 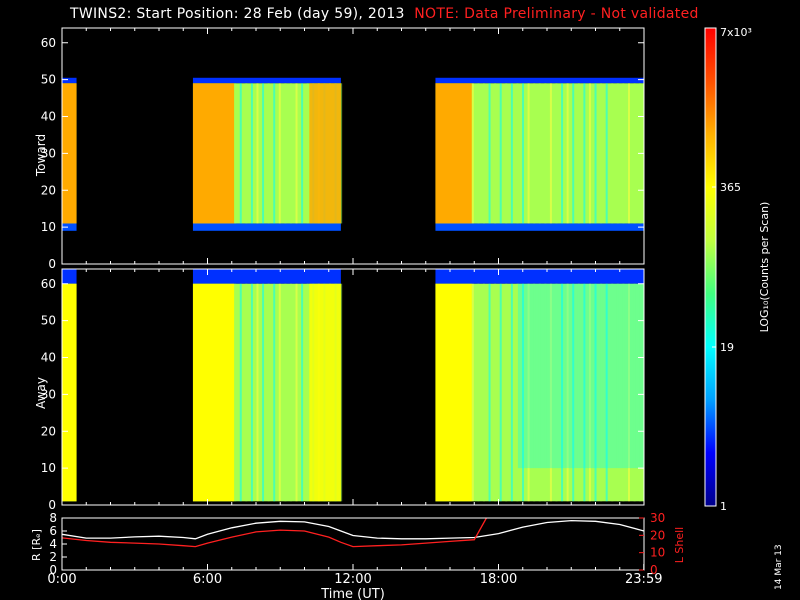 What do you see at coordinates (654, 570) in the screenshot?
I see `right-y-tick-label: 0` at bounding box center [654, 570].